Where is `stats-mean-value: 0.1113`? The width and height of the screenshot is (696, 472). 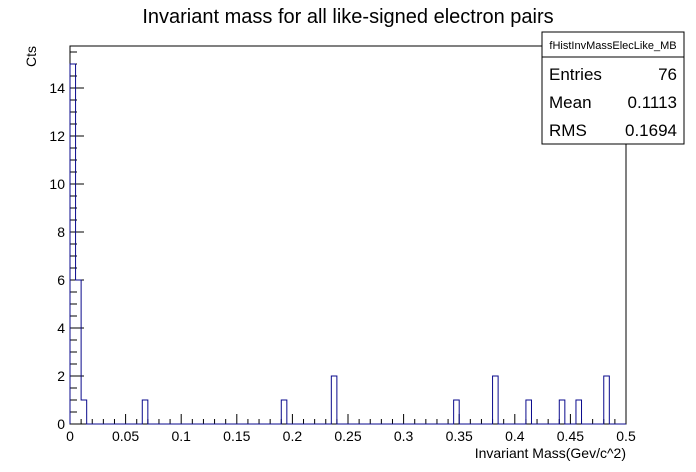 stats-mean-value: 0.1113 is located at coordinates (652, 102).